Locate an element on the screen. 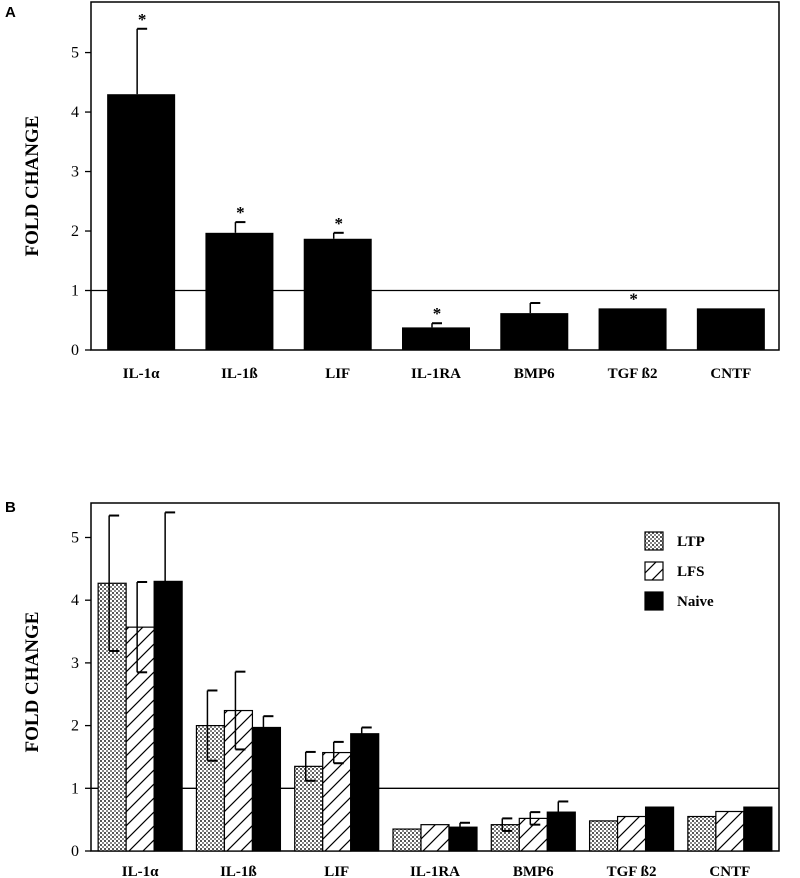  panel-b-bar-lfs-bmp6 is located at coordinates (533, 834).